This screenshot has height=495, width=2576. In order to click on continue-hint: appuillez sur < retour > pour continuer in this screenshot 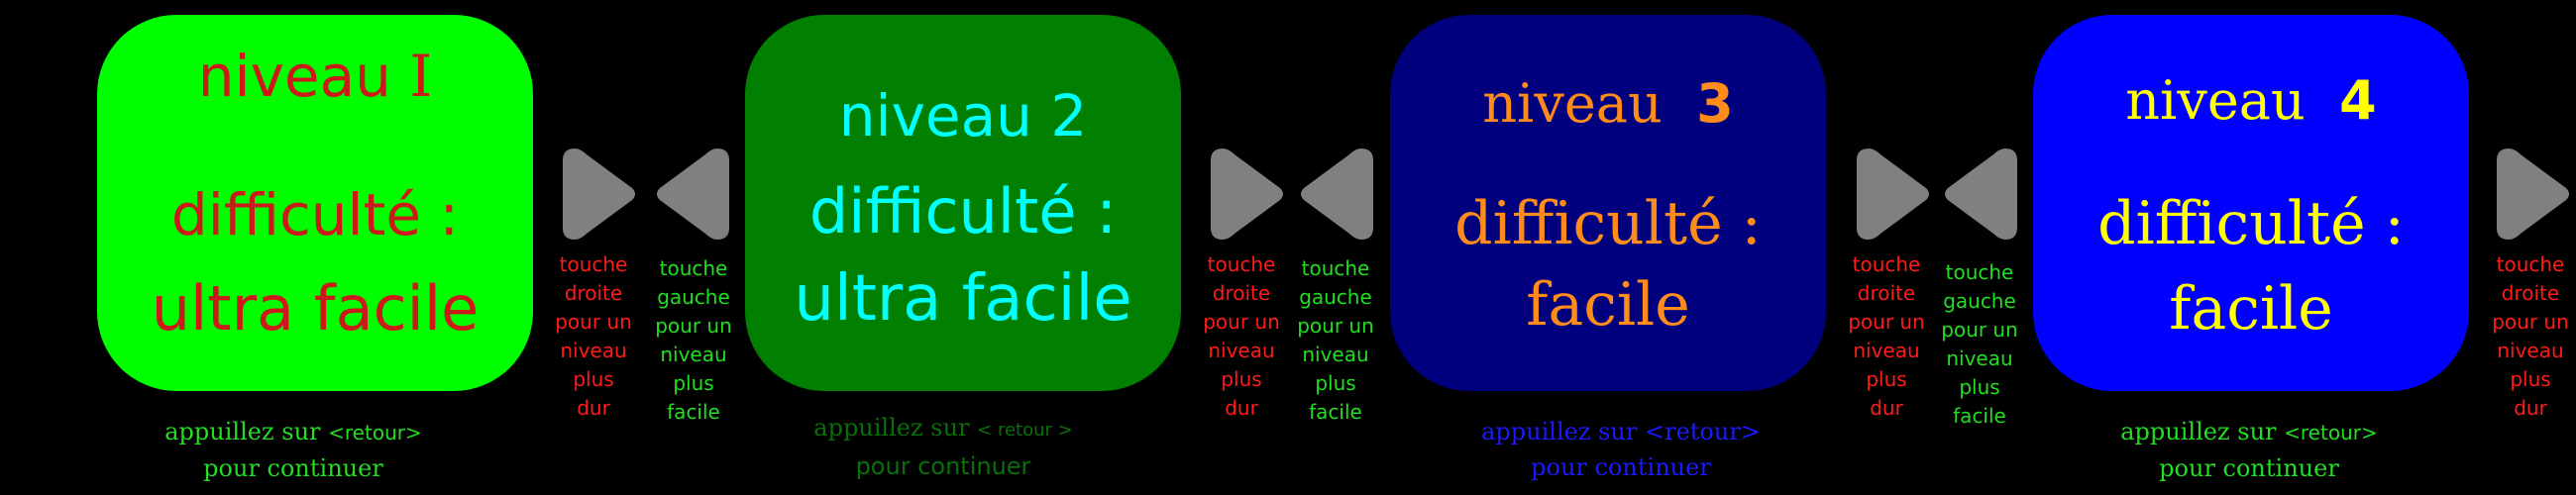, I will do `click(943, 447)`.